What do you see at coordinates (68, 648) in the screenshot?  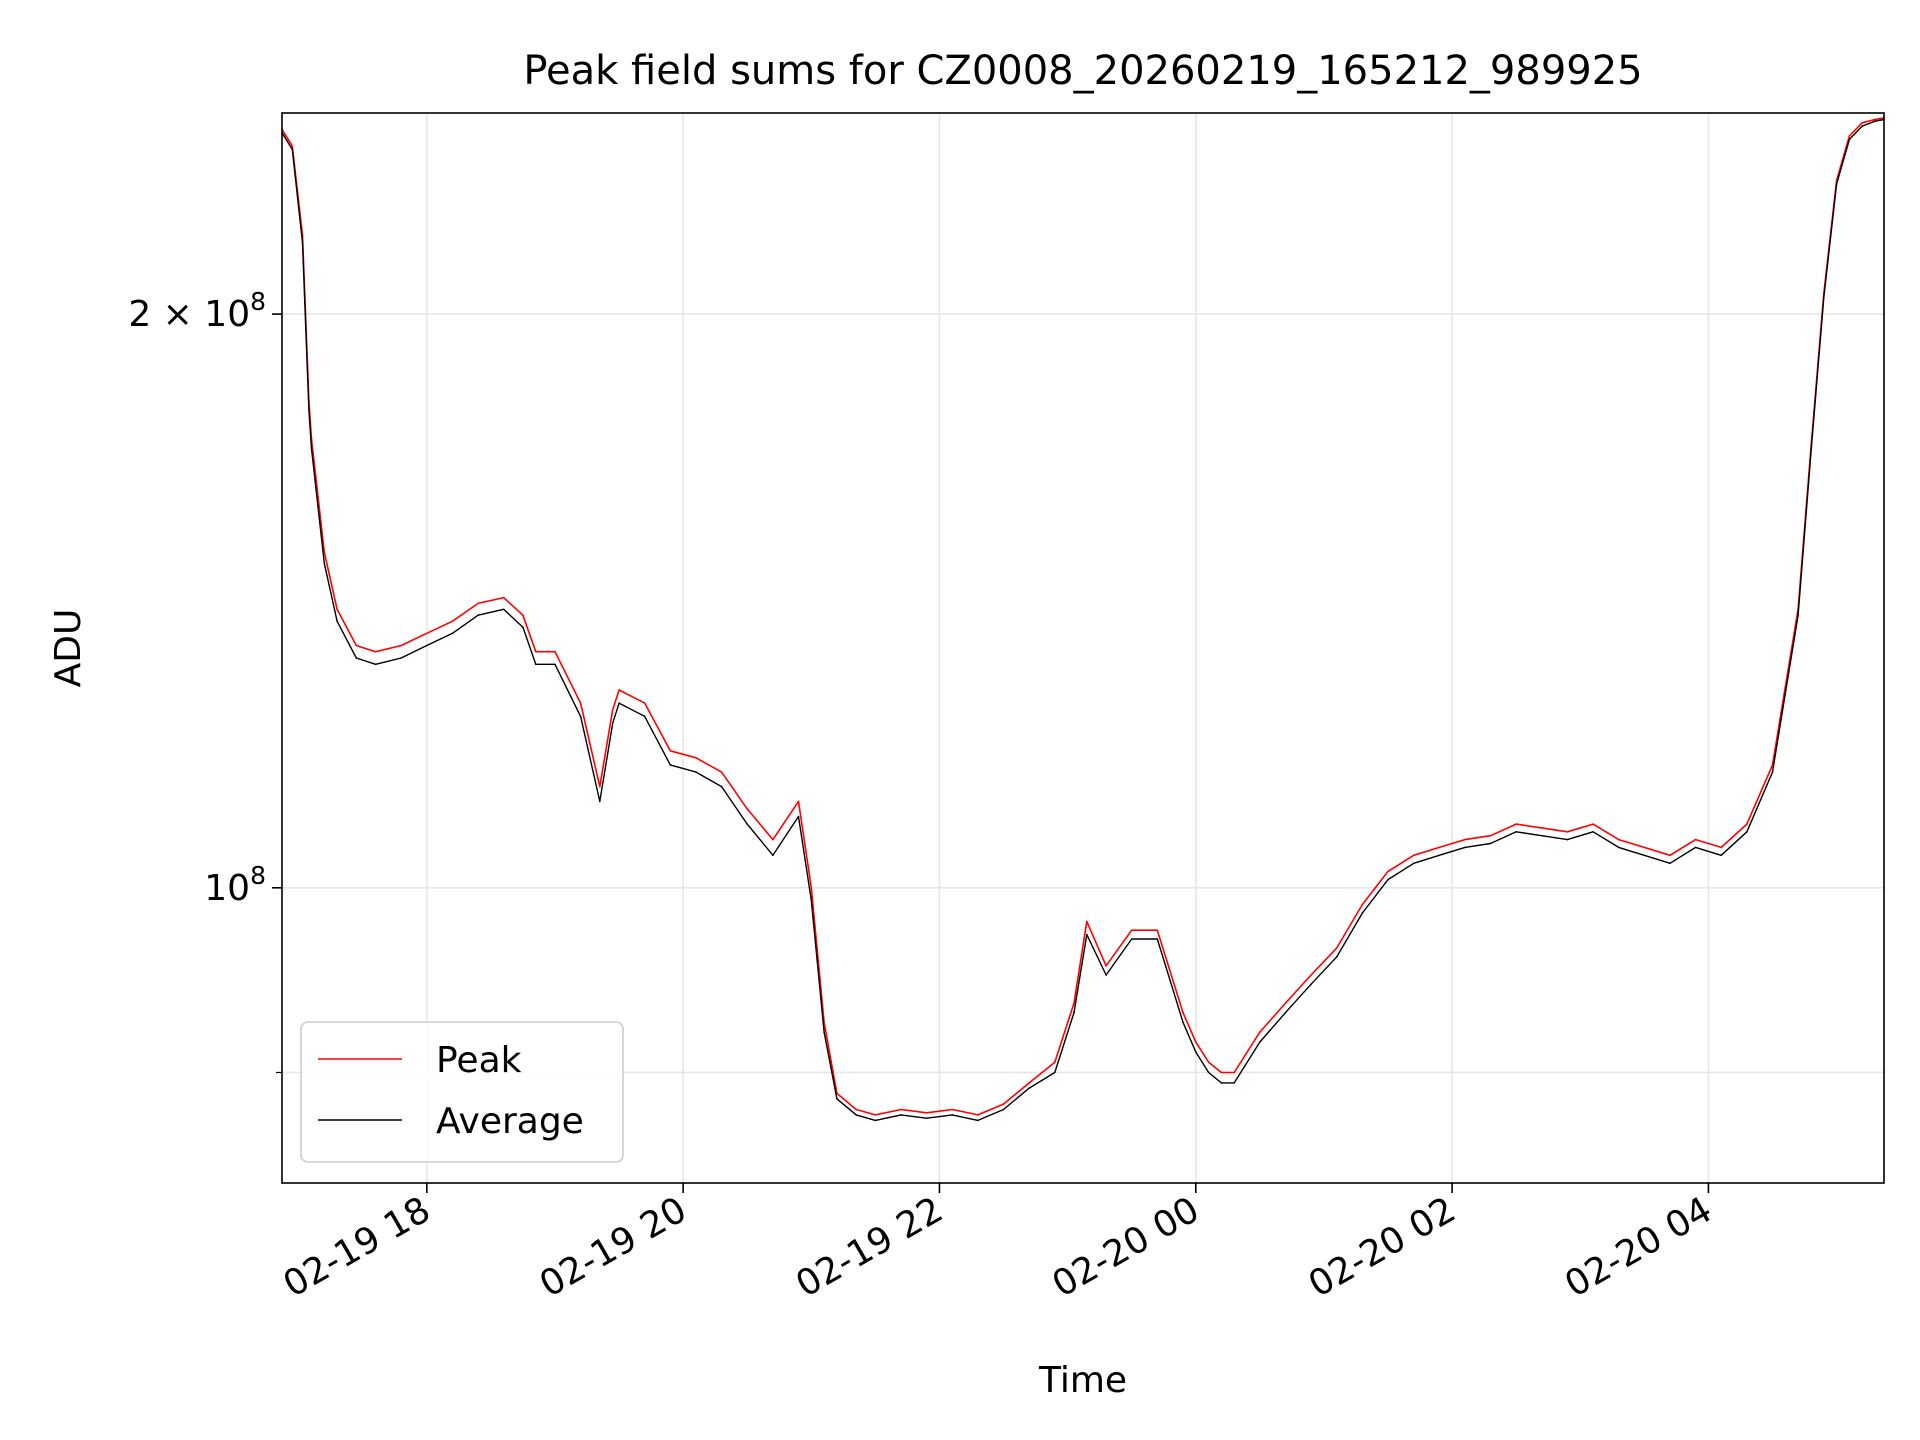 I see `y-axis-label: ADU` at bounding box center [68, 648].